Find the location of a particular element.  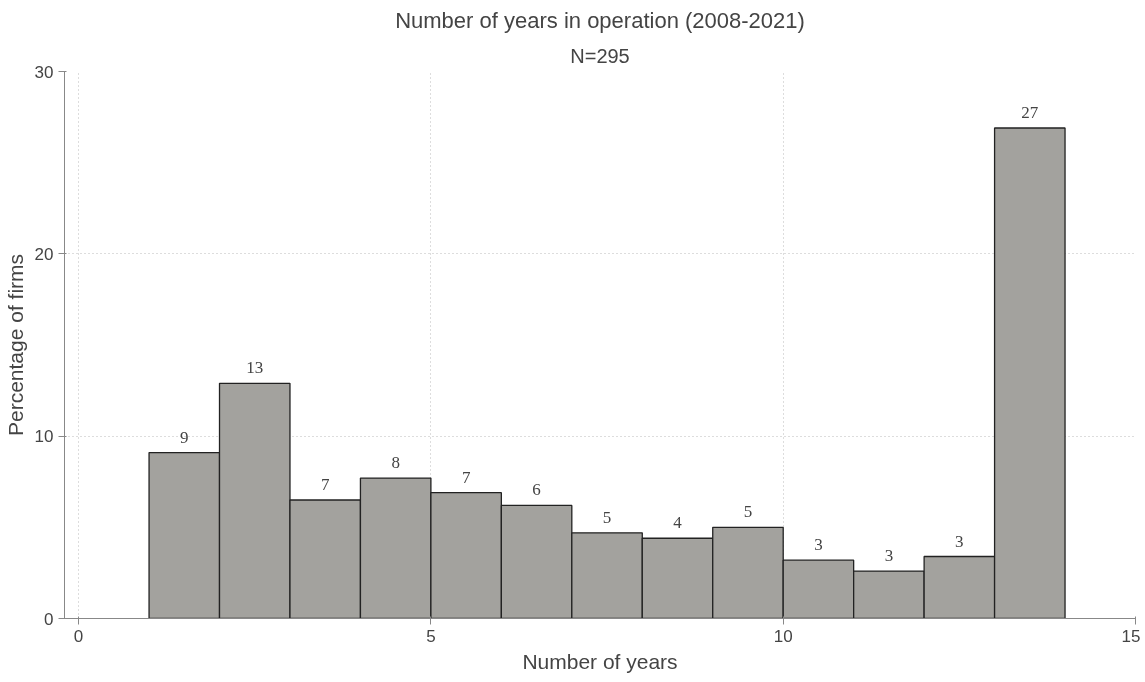

y-tick-label: 20 is located at coordinates (44, 254).